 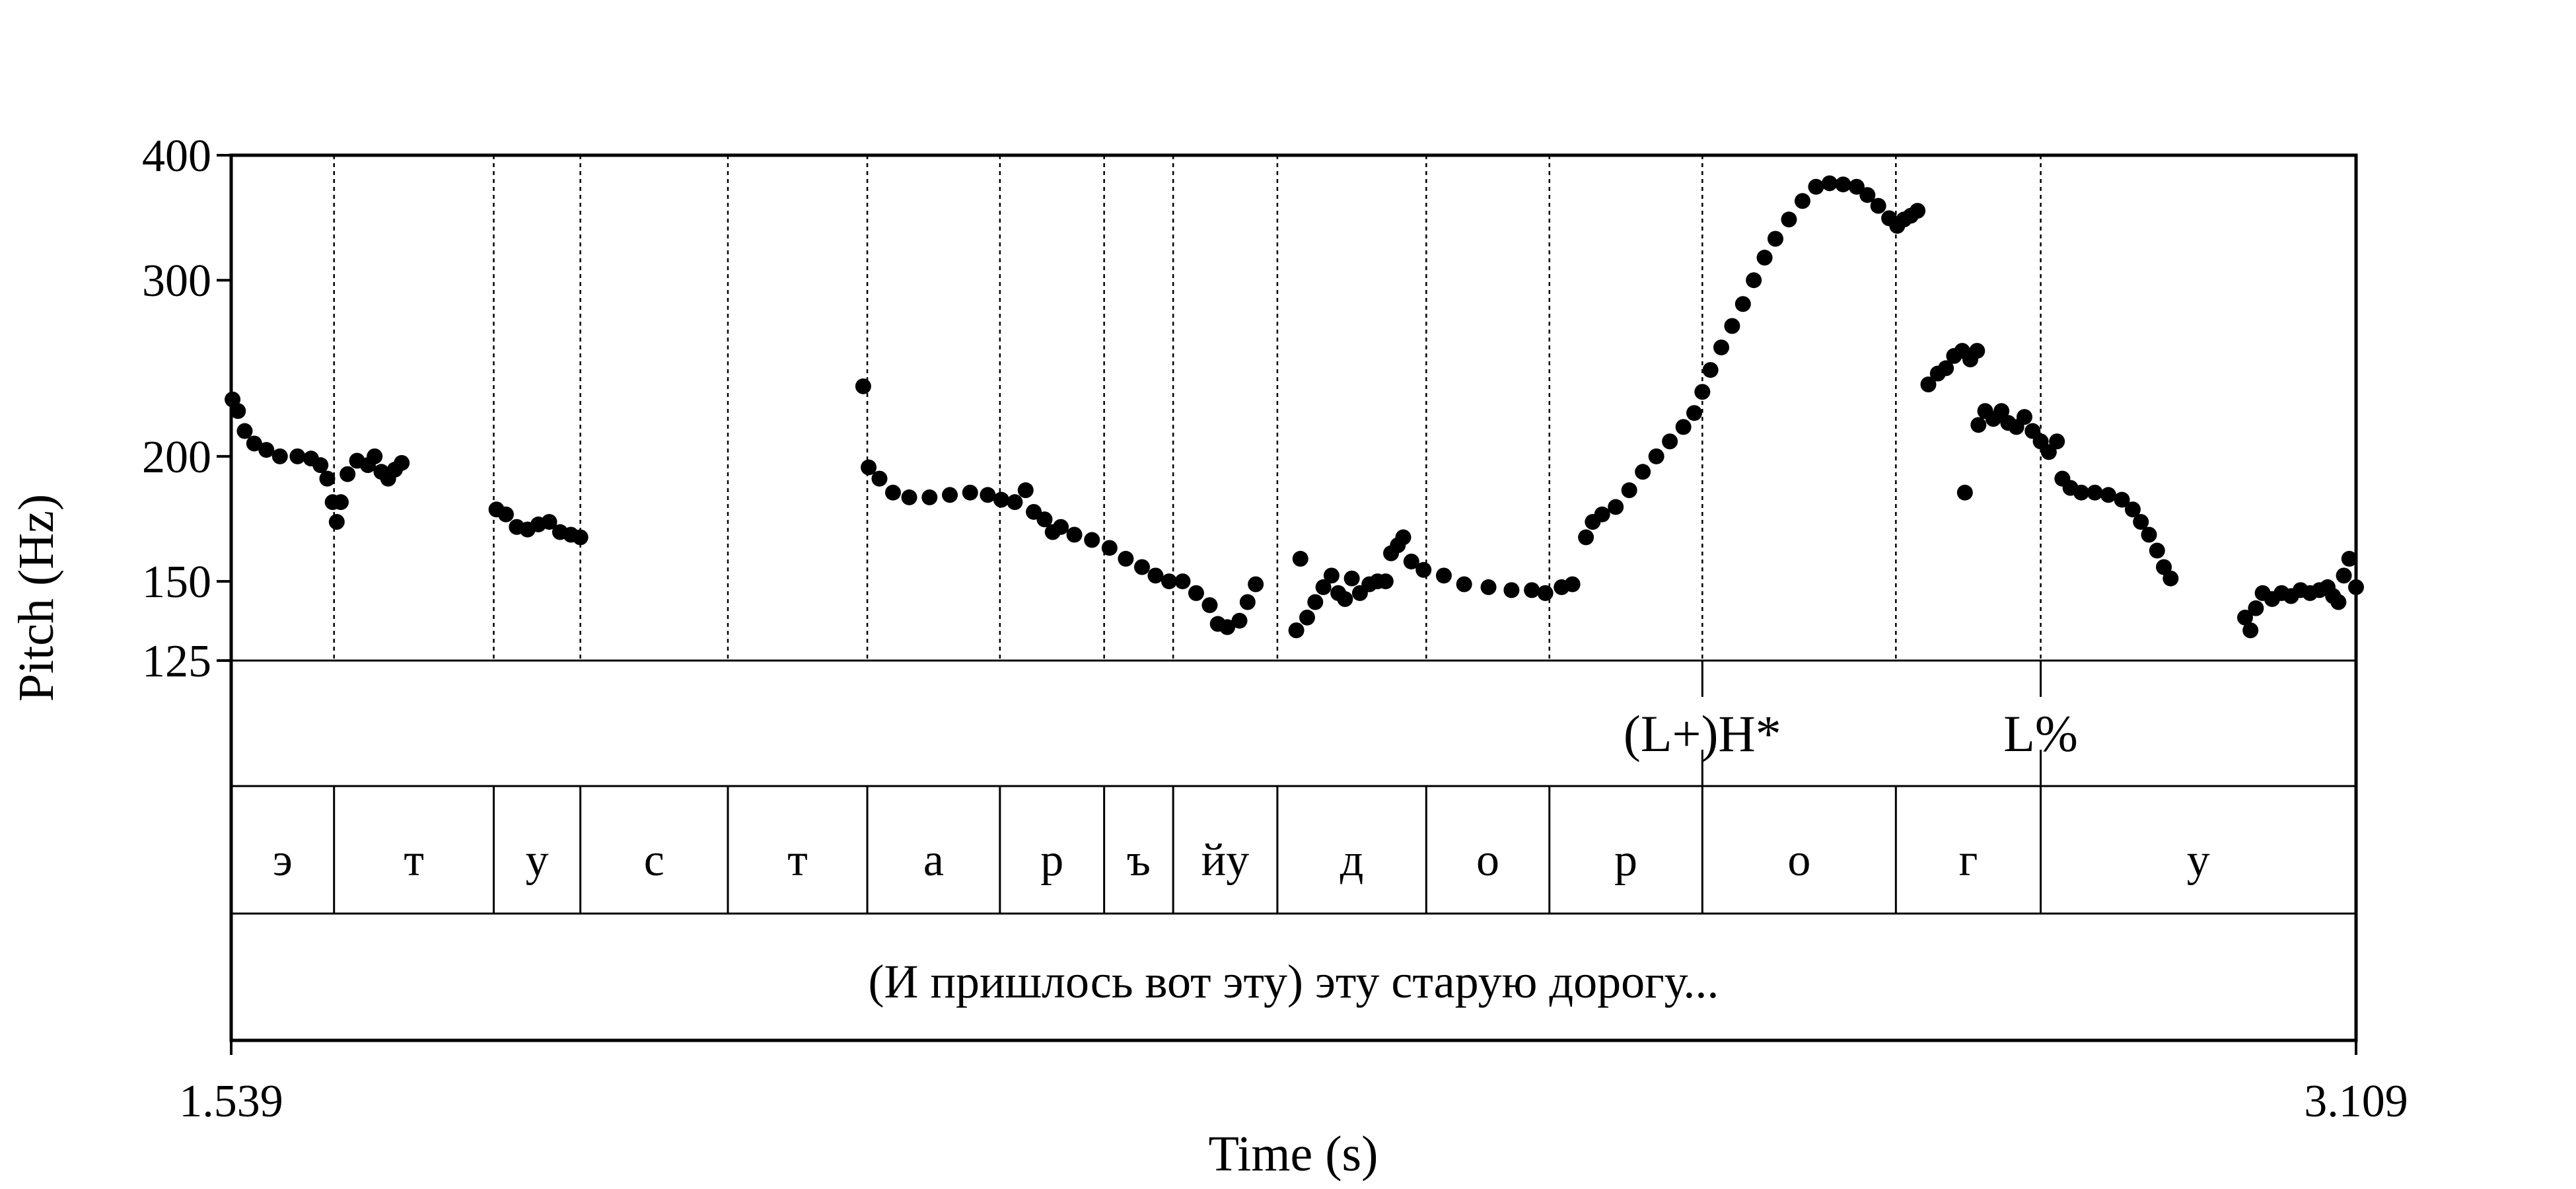 I want to click on tone-label: (L+)H*, so click(x=1703, y=733).